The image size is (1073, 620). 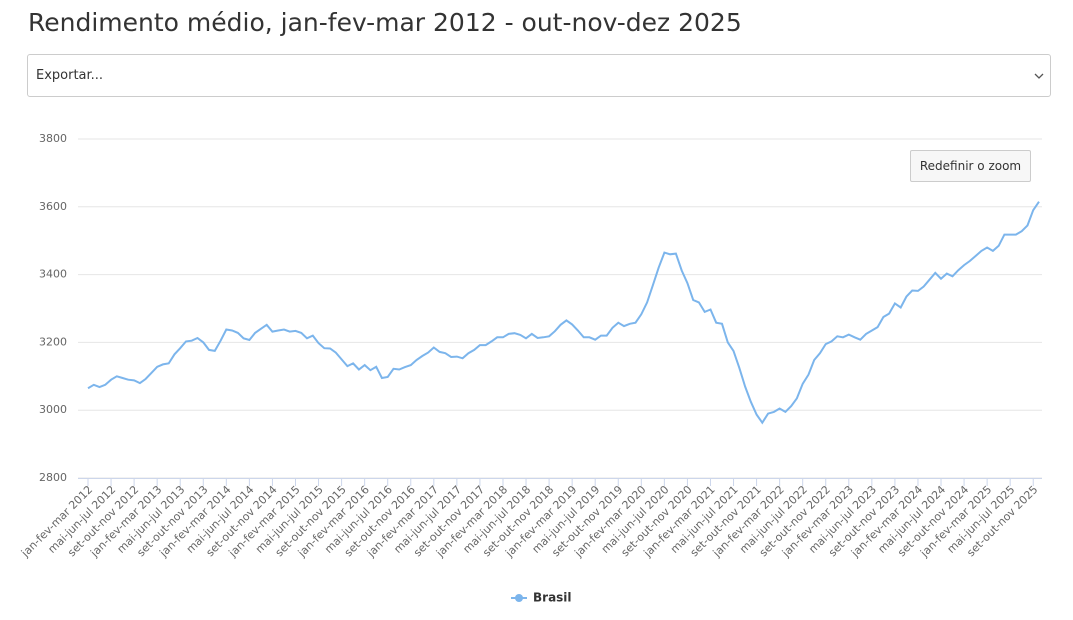 I want to click on legend-marker, so click(x=519, y=598).